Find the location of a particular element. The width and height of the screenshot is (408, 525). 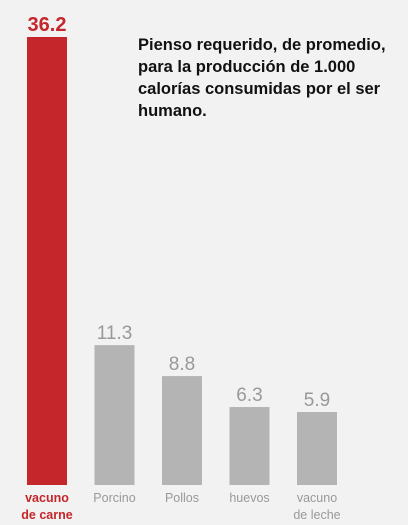

category-label-5-line-2: de leche is located at coordinates (316, 515).